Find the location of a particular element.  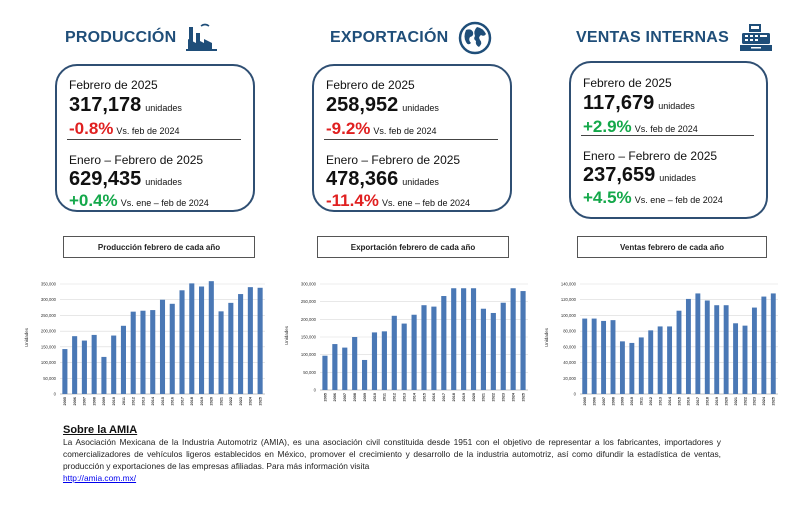

section-header: EXPORTACIÓN is located at coordinates (411, 38).